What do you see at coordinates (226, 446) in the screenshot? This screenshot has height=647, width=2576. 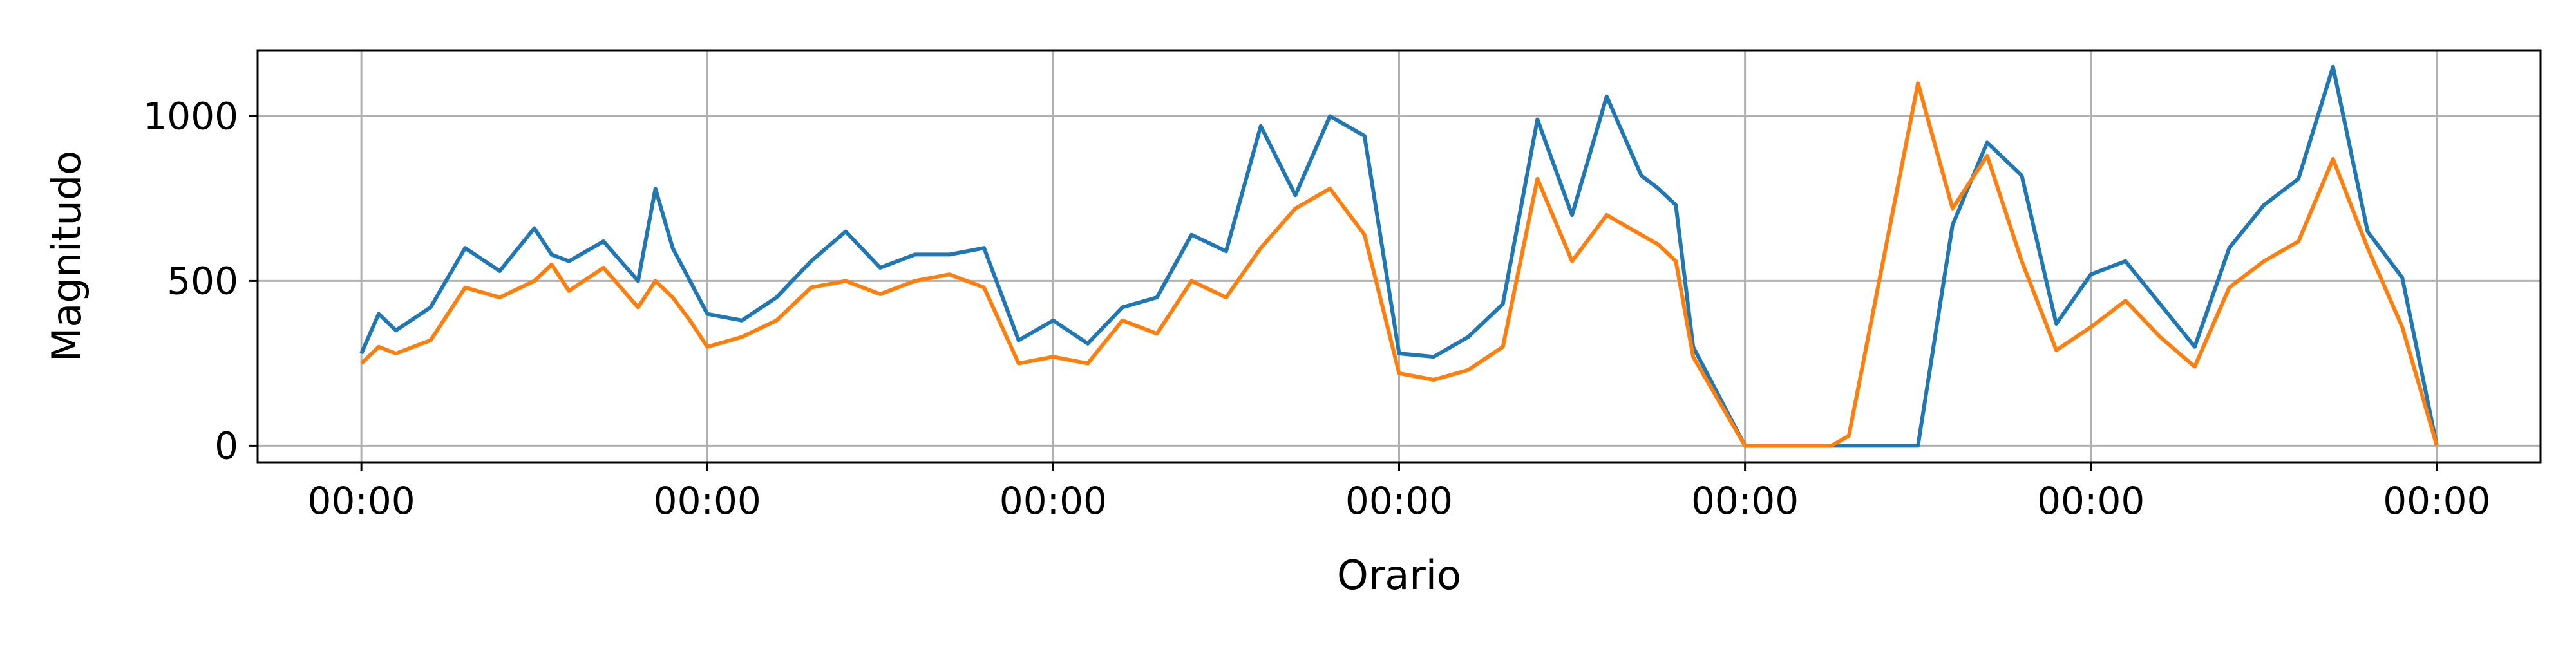 I see `y-tick-label-0: 0` at bounding box center [226, 446].